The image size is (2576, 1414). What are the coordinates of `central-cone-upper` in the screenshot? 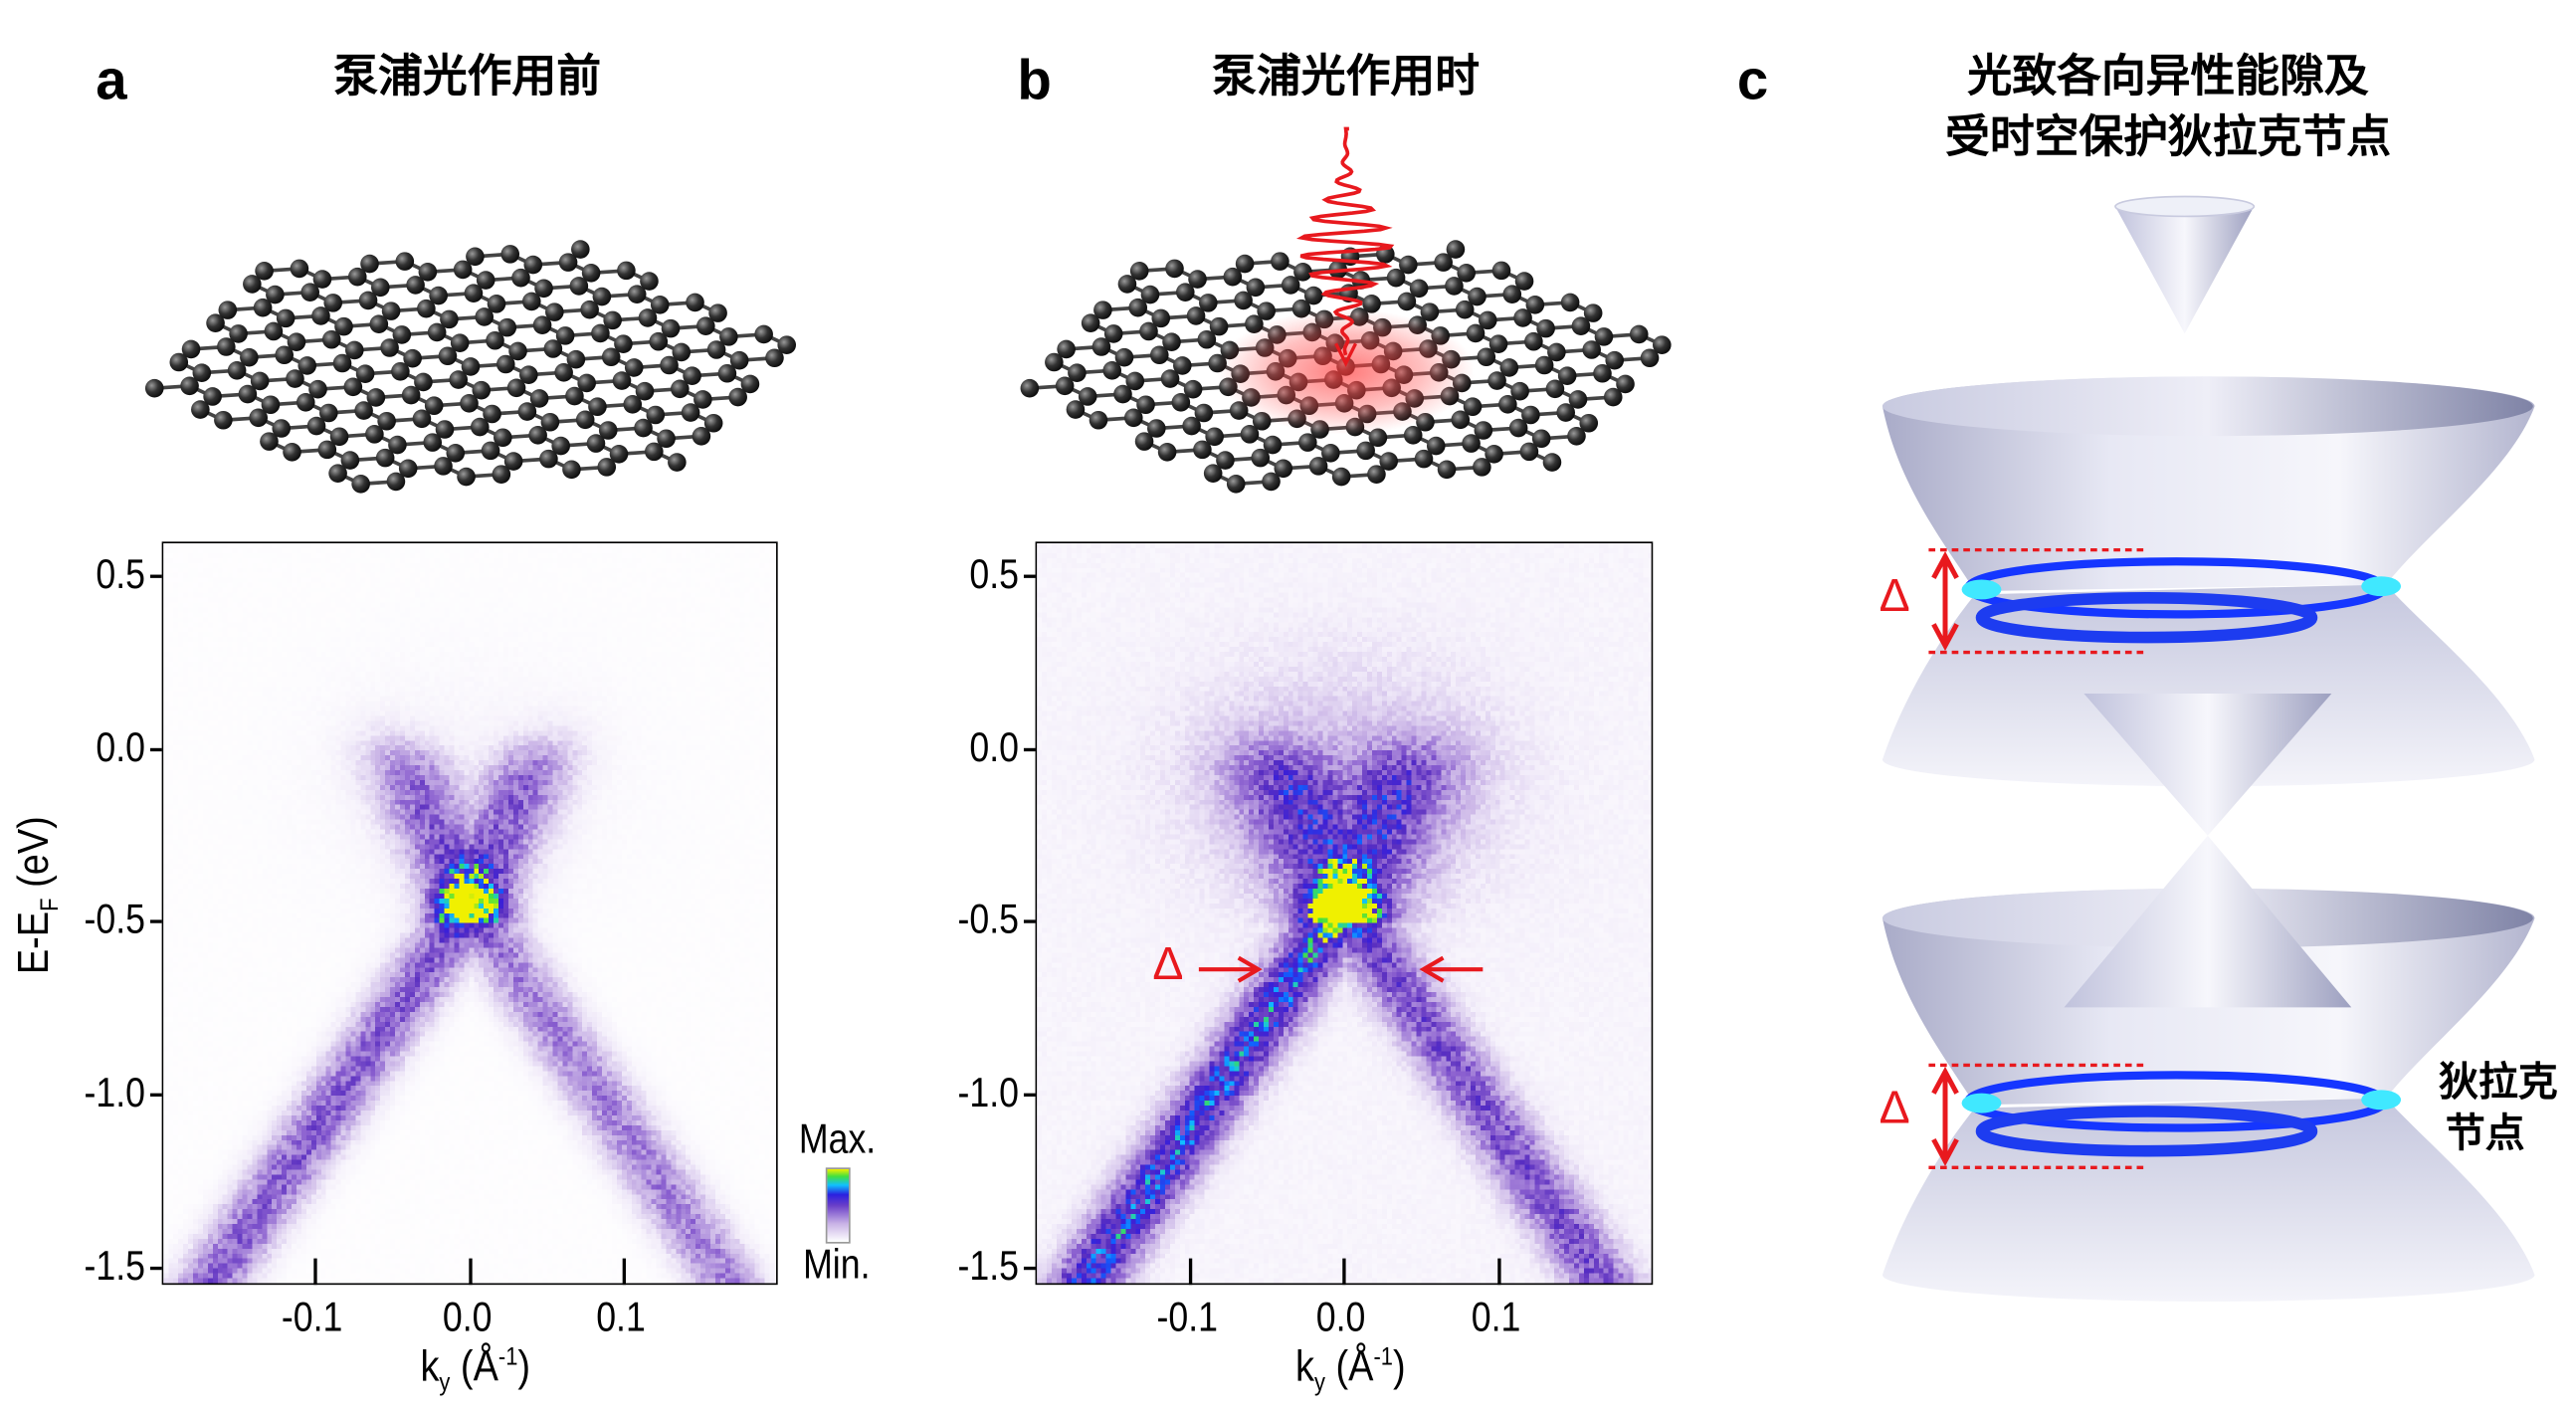 It's located at (2207, 765).